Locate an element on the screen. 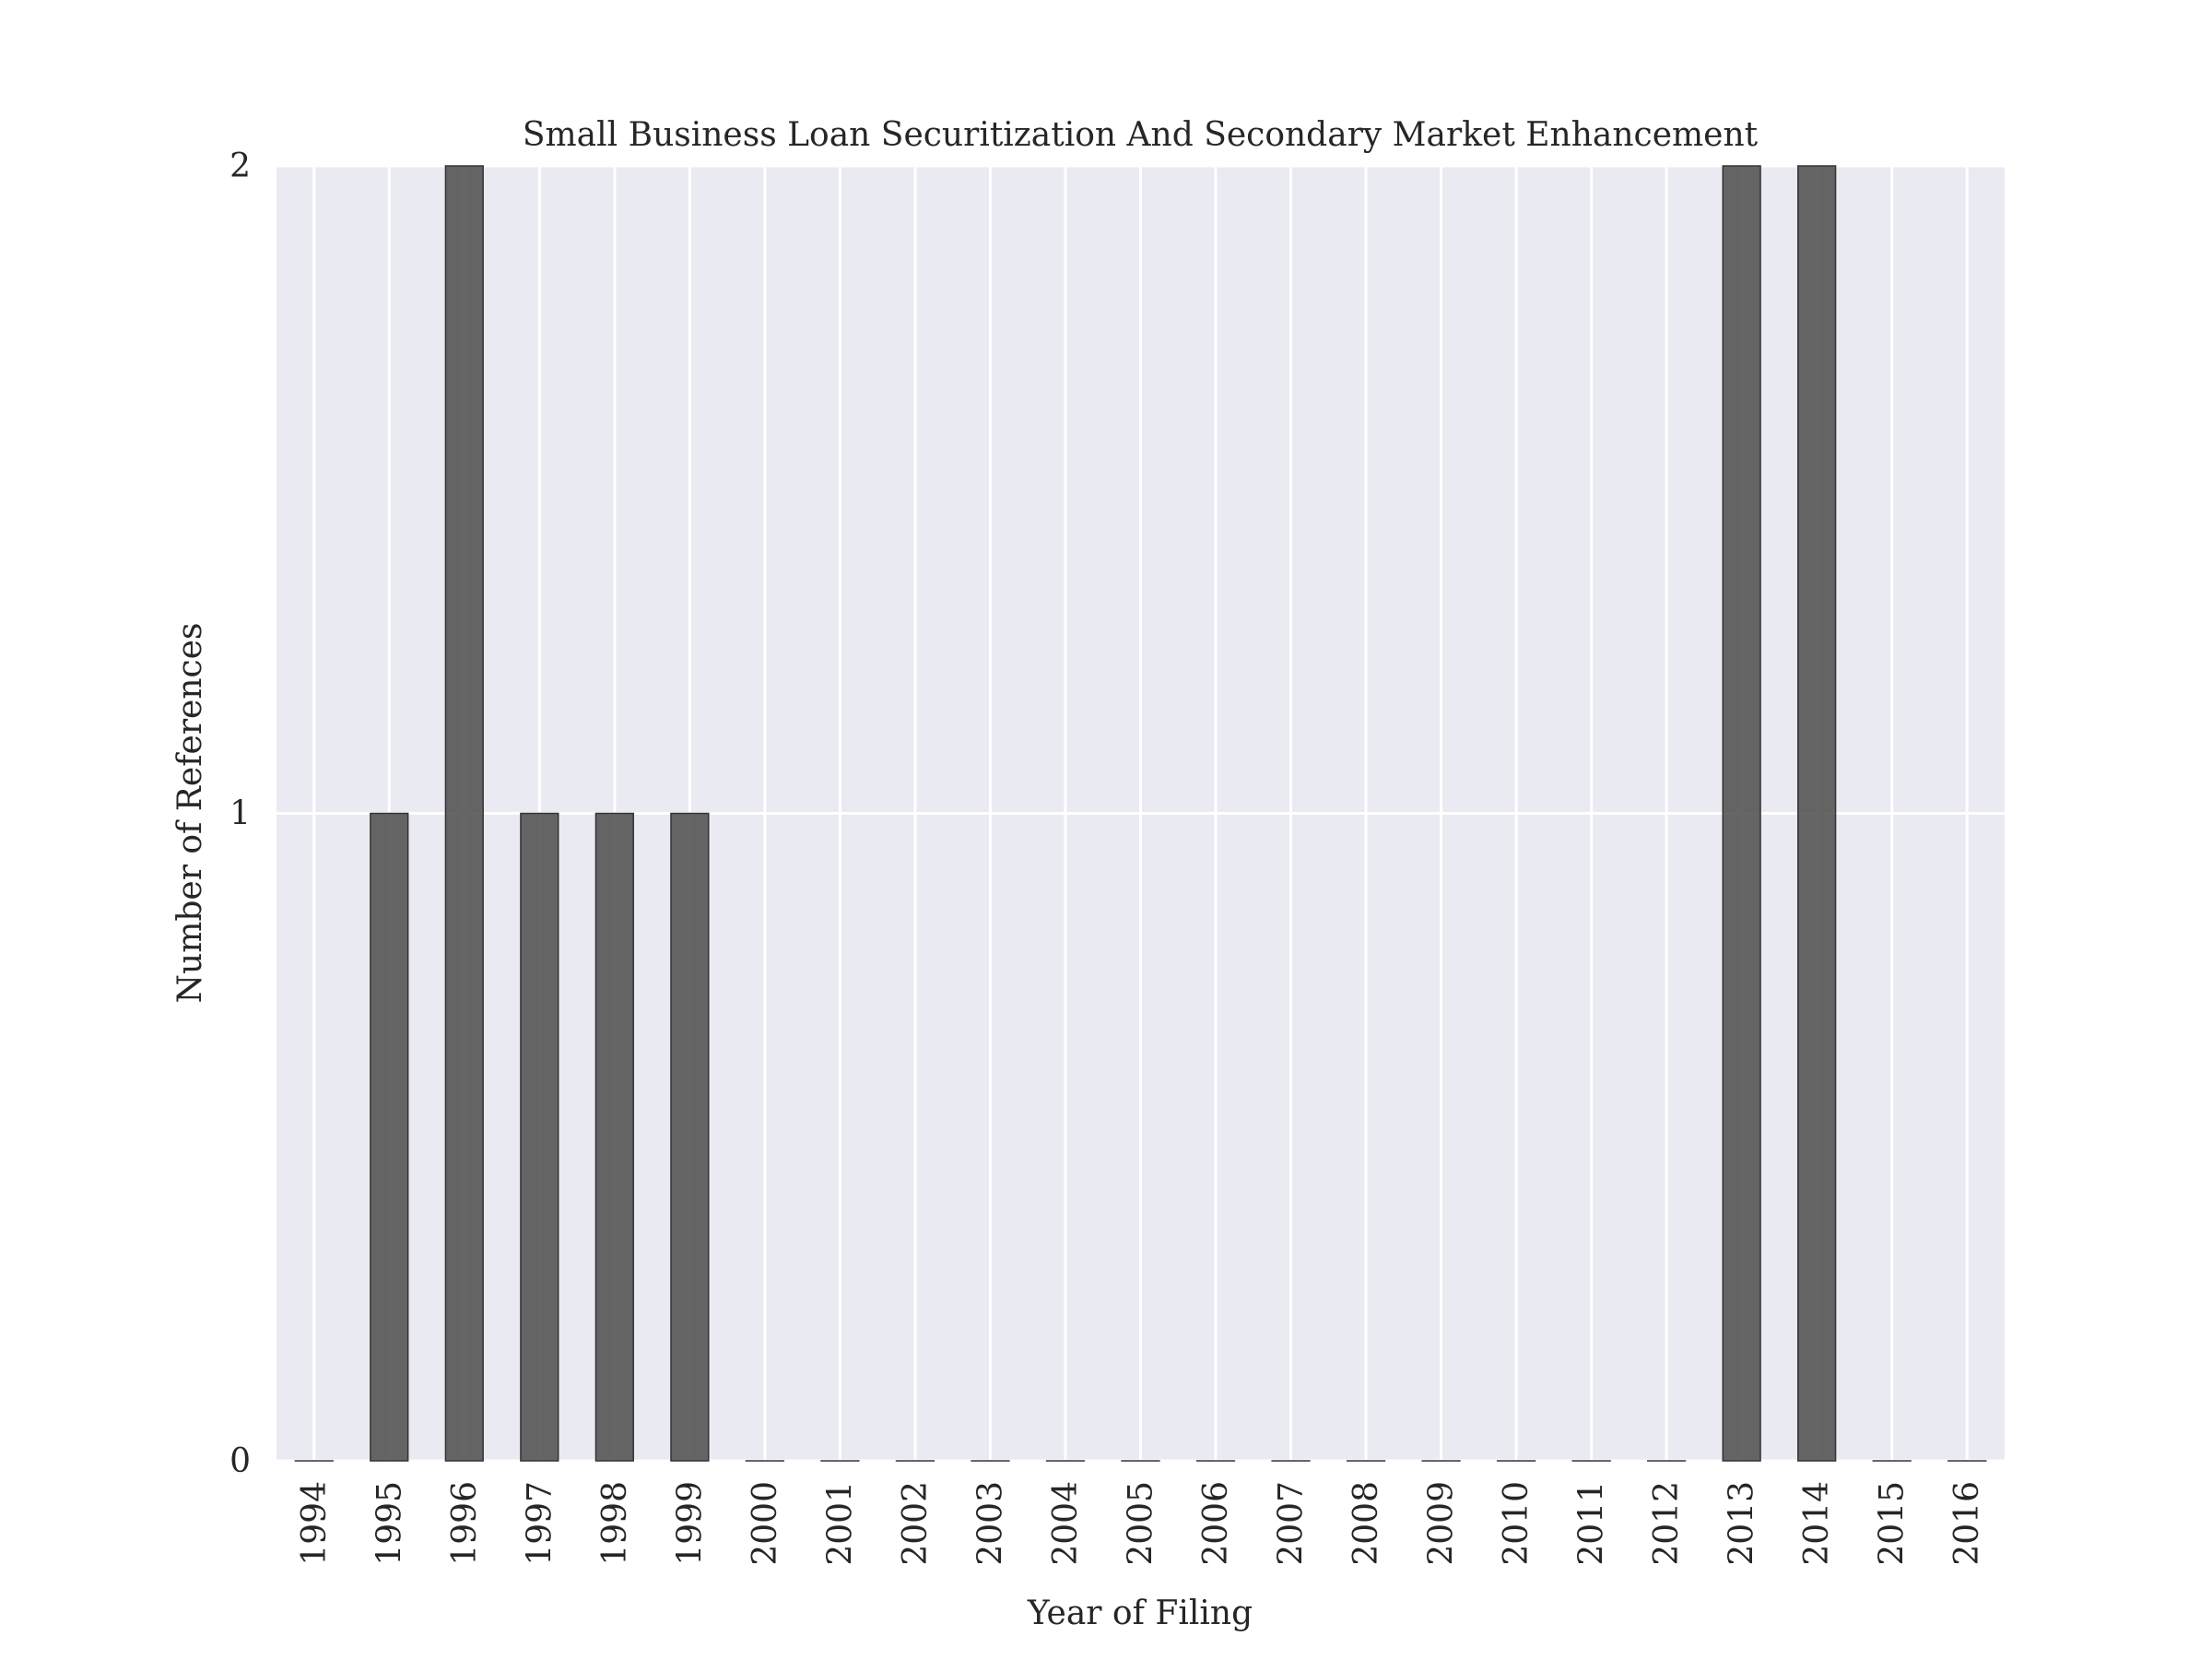  x-tick-label: 2008 is located at coordinates (1366, 1523).